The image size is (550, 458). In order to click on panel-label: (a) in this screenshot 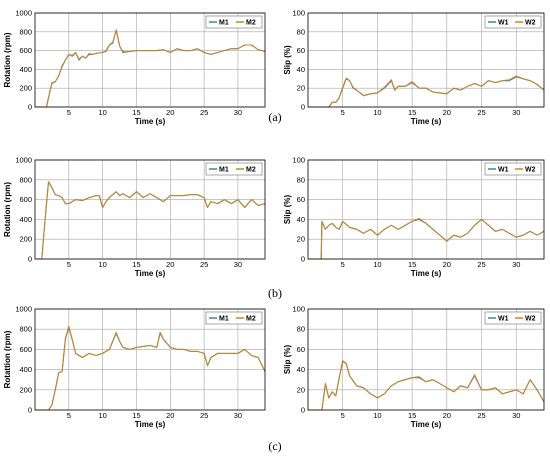, I will do `click(274, 117)`.